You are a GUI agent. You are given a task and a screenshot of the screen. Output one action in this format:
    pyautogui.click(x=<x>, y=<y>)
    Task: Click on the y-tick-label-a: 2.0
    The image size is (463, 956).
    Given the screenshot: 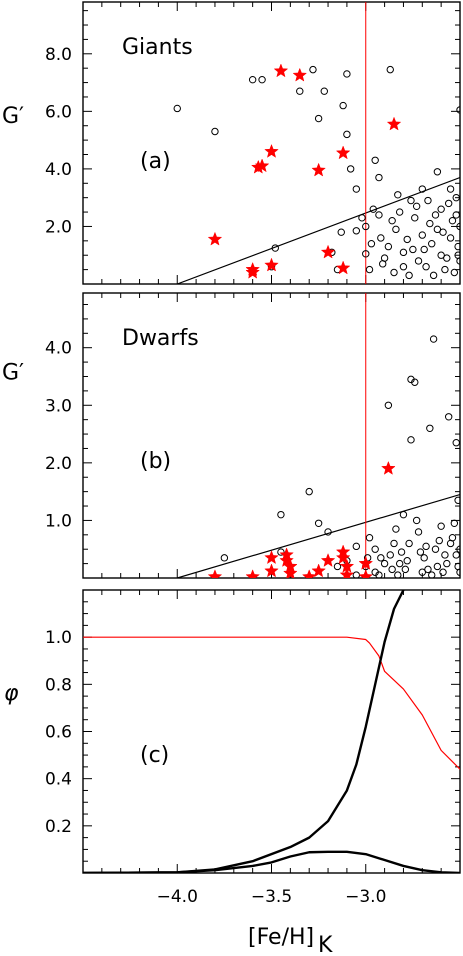 What is the action you would take?
    pyautogui.click(x=58, y=227)
    